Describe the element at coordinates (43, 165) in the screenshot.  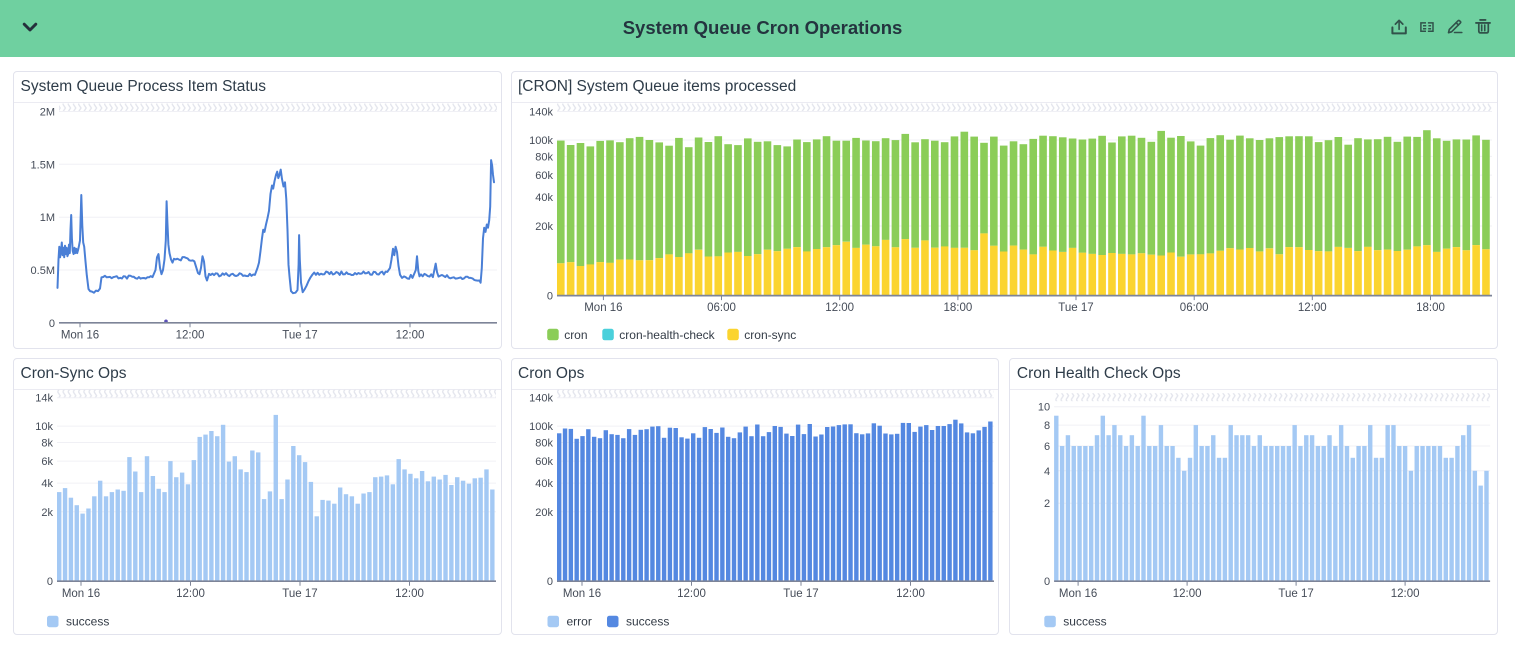
I see `svg-text: 1.5M` at that location.